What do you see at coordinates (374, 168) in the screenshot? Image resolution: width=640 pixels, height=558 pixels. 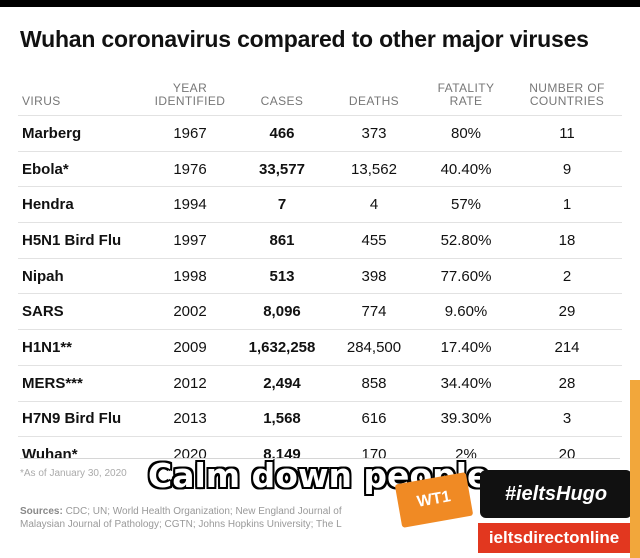 I see `cell-deaths: 13,562` at bounding box center [374, 168].